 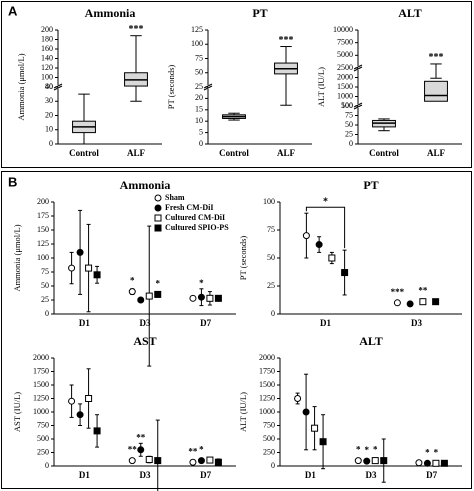 What do you see at coordinates (144, 341) in the screenshot?
I see `chart-title: AST` at bounding box center [144, 341].